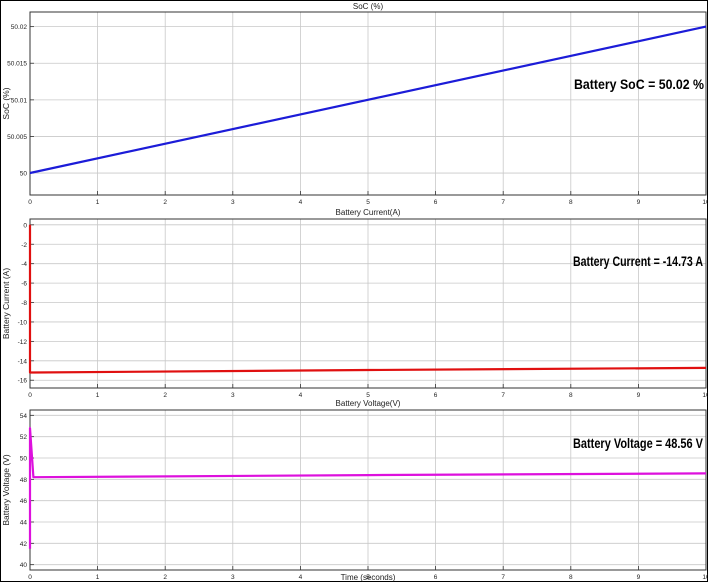 This screenshot has width=708, height=582. I want to click on y-tick-label: 42, so click(24, 544).